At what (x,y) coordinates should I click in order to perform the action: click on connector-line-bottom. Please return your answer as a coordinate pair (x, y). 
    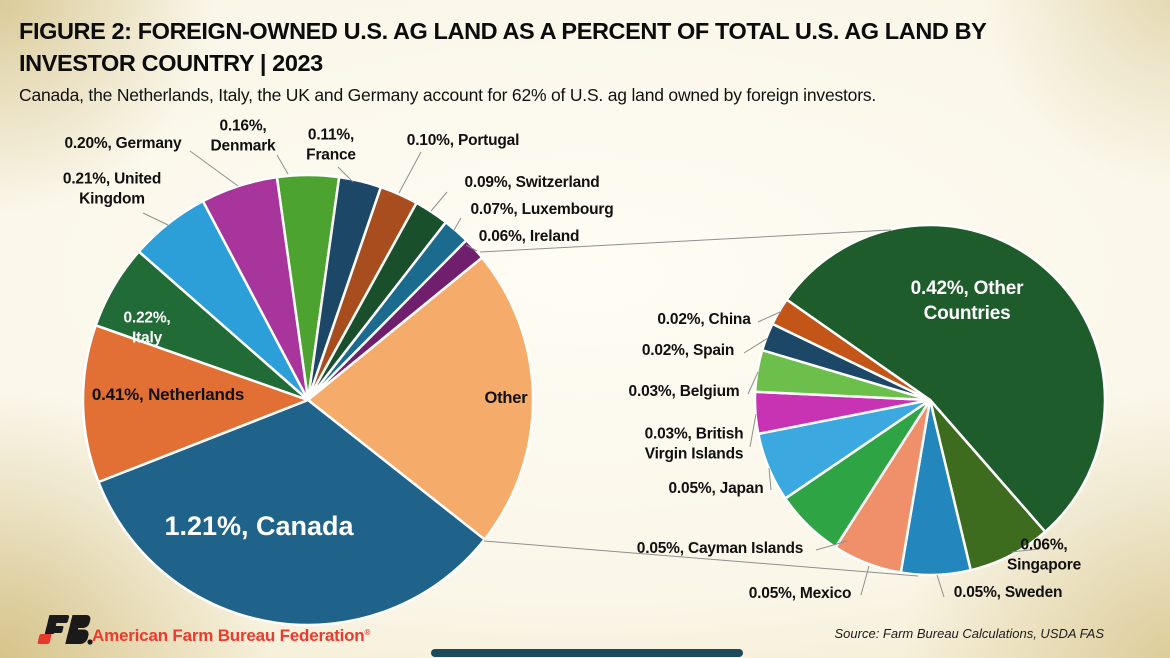
    Looking at the image, I should click on (701, 558).